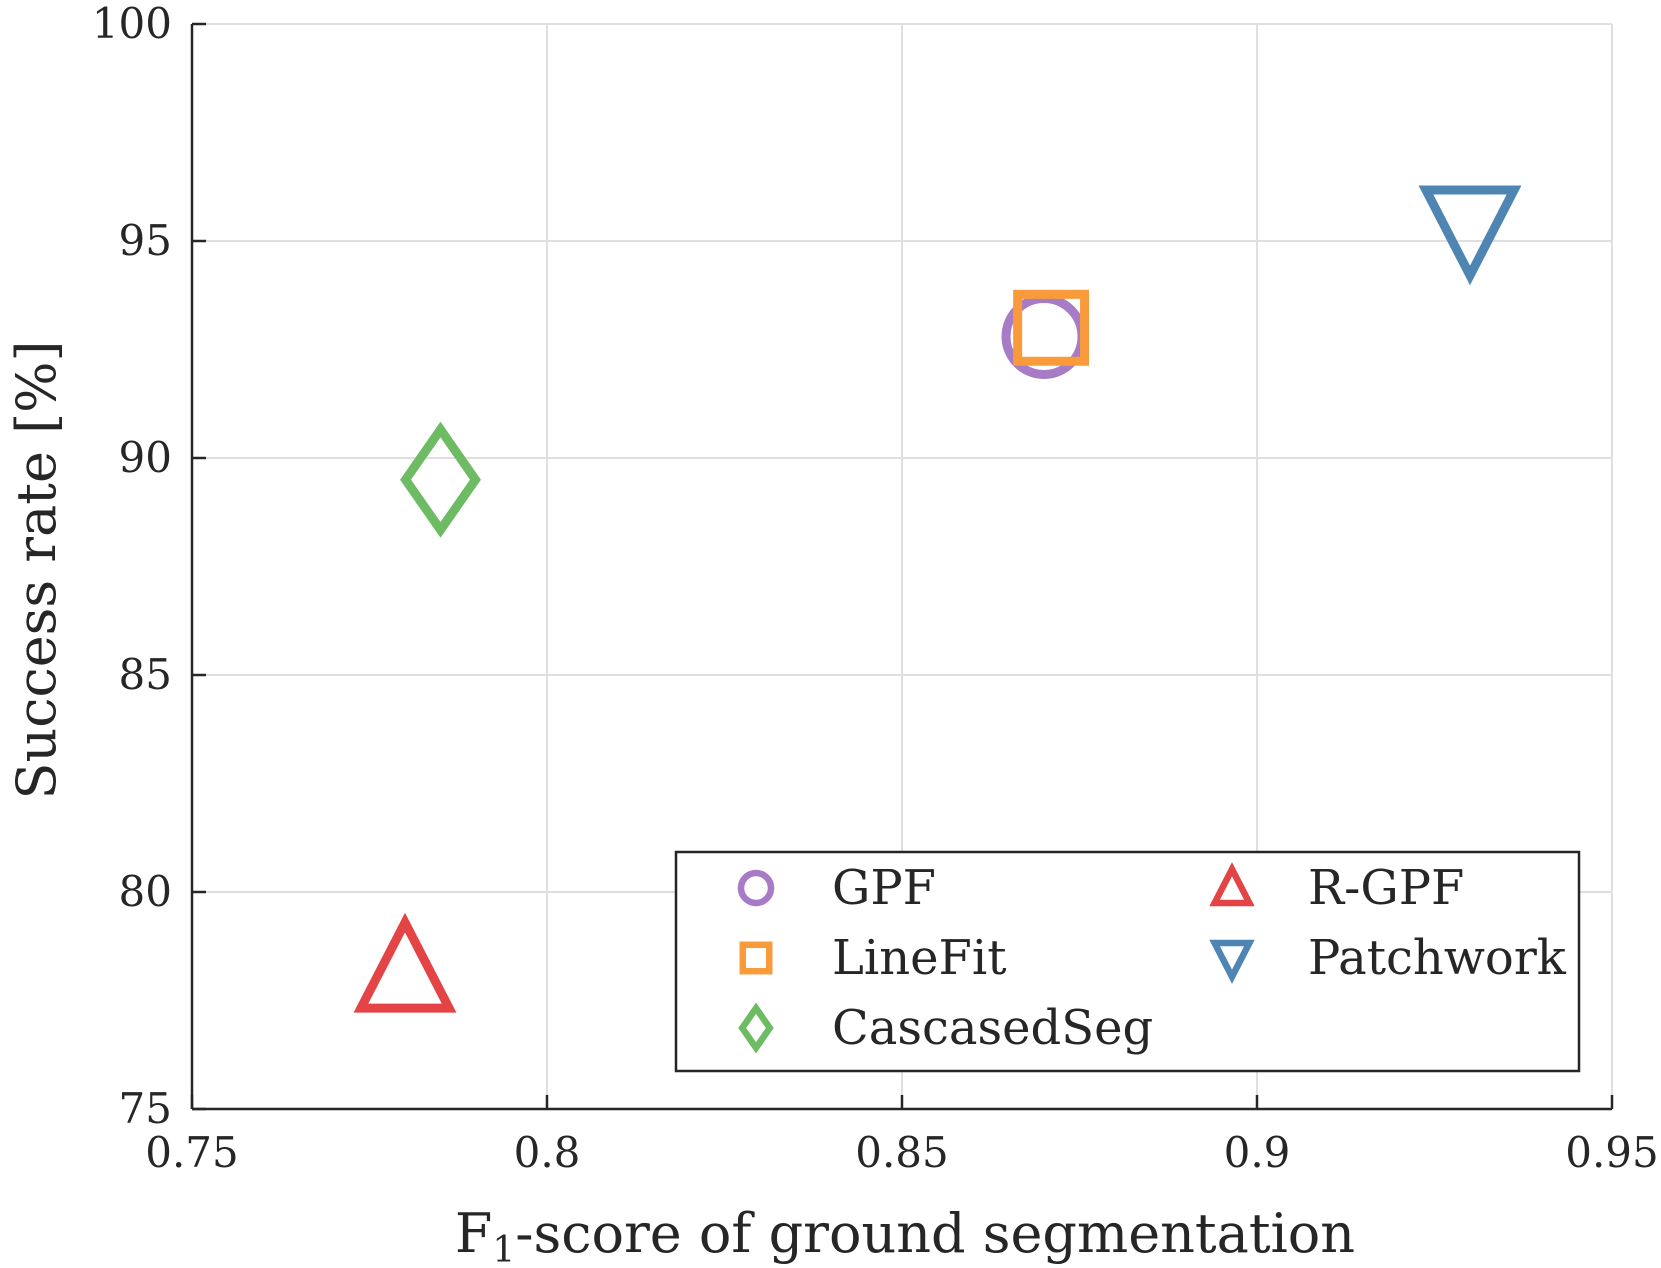  What do you see at coordinates (440, 479) in the screenshot?
I see `marker-cascasedseg` at bounding box center [440, 479].